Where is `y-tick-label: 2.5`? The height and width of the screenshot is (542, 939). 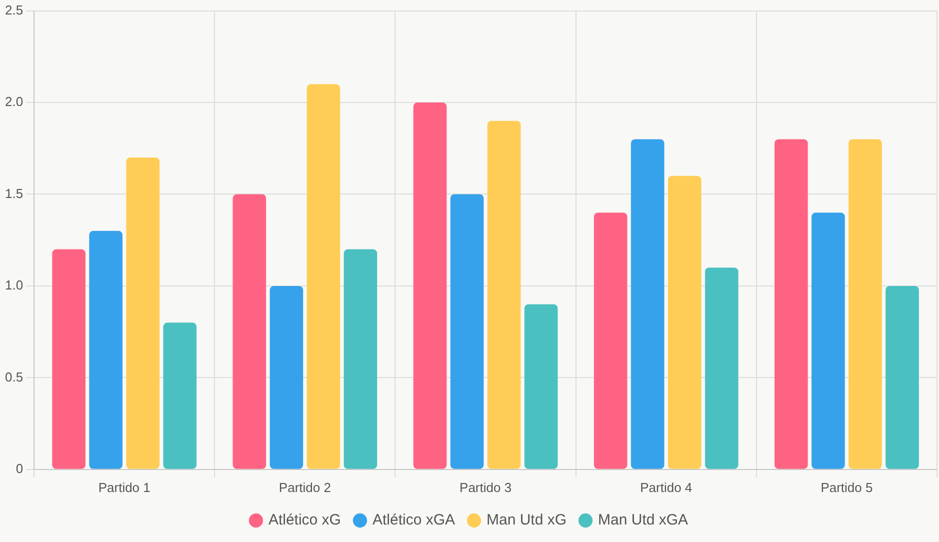
y-tick-label: 2.5 is located at coordinates (14, 10).